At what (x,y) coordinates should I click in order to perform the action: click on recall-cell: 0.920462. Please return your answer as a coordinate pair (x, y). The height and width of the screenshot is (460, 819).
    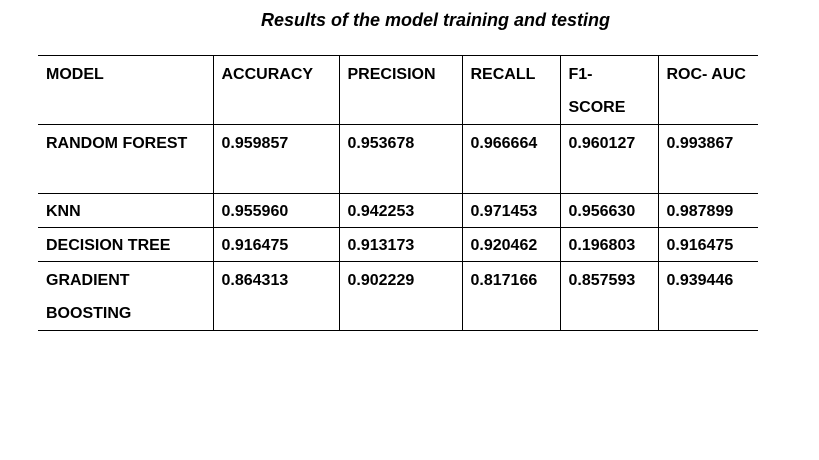
    Looking at the image, I should click on (510, 244).